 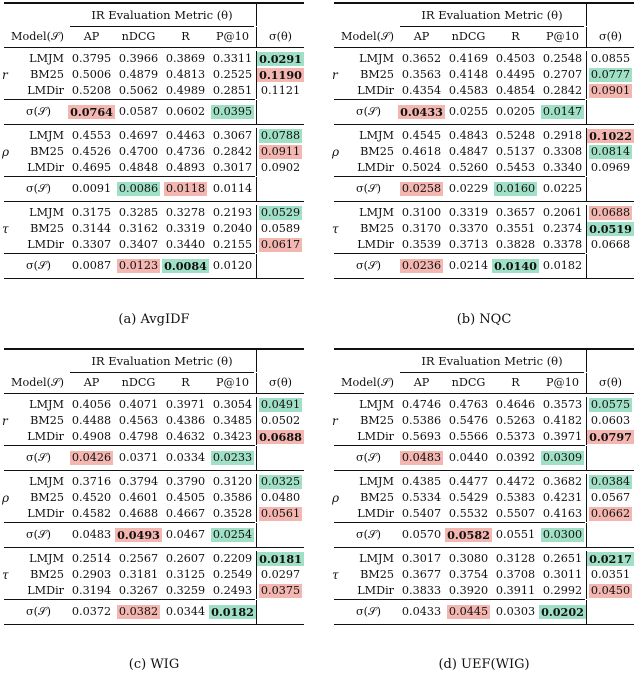 What do you see at coordinates (610, 212) in the screenshot?
I see `sigma-theta-cell: 0.0688` at bounding box center [610, 212].